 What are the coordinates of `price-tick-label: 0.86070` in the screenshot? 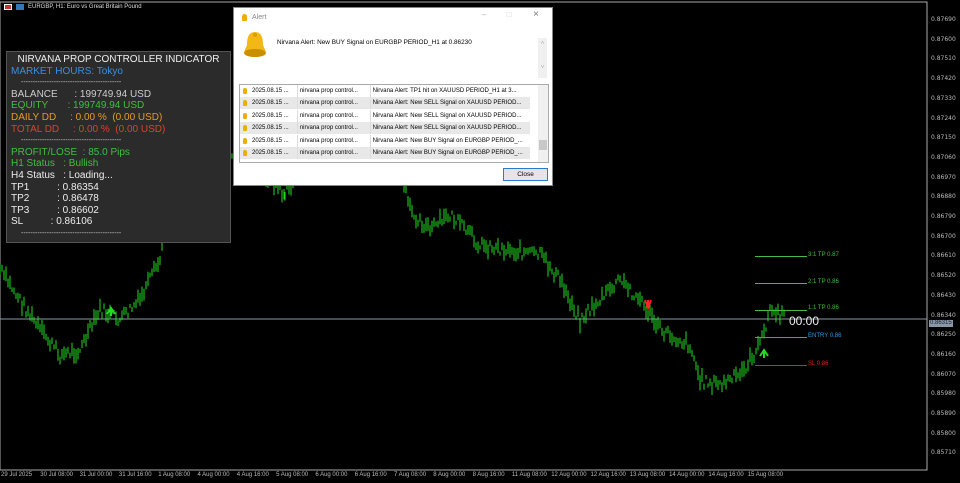 It's located at (943, 374).